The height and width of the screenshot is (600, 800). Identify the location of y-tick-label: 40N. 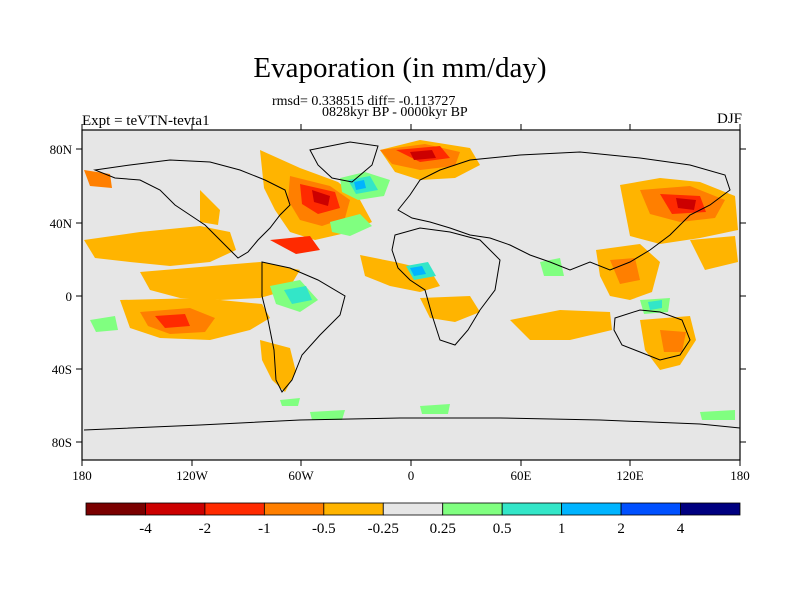
(61, 223).